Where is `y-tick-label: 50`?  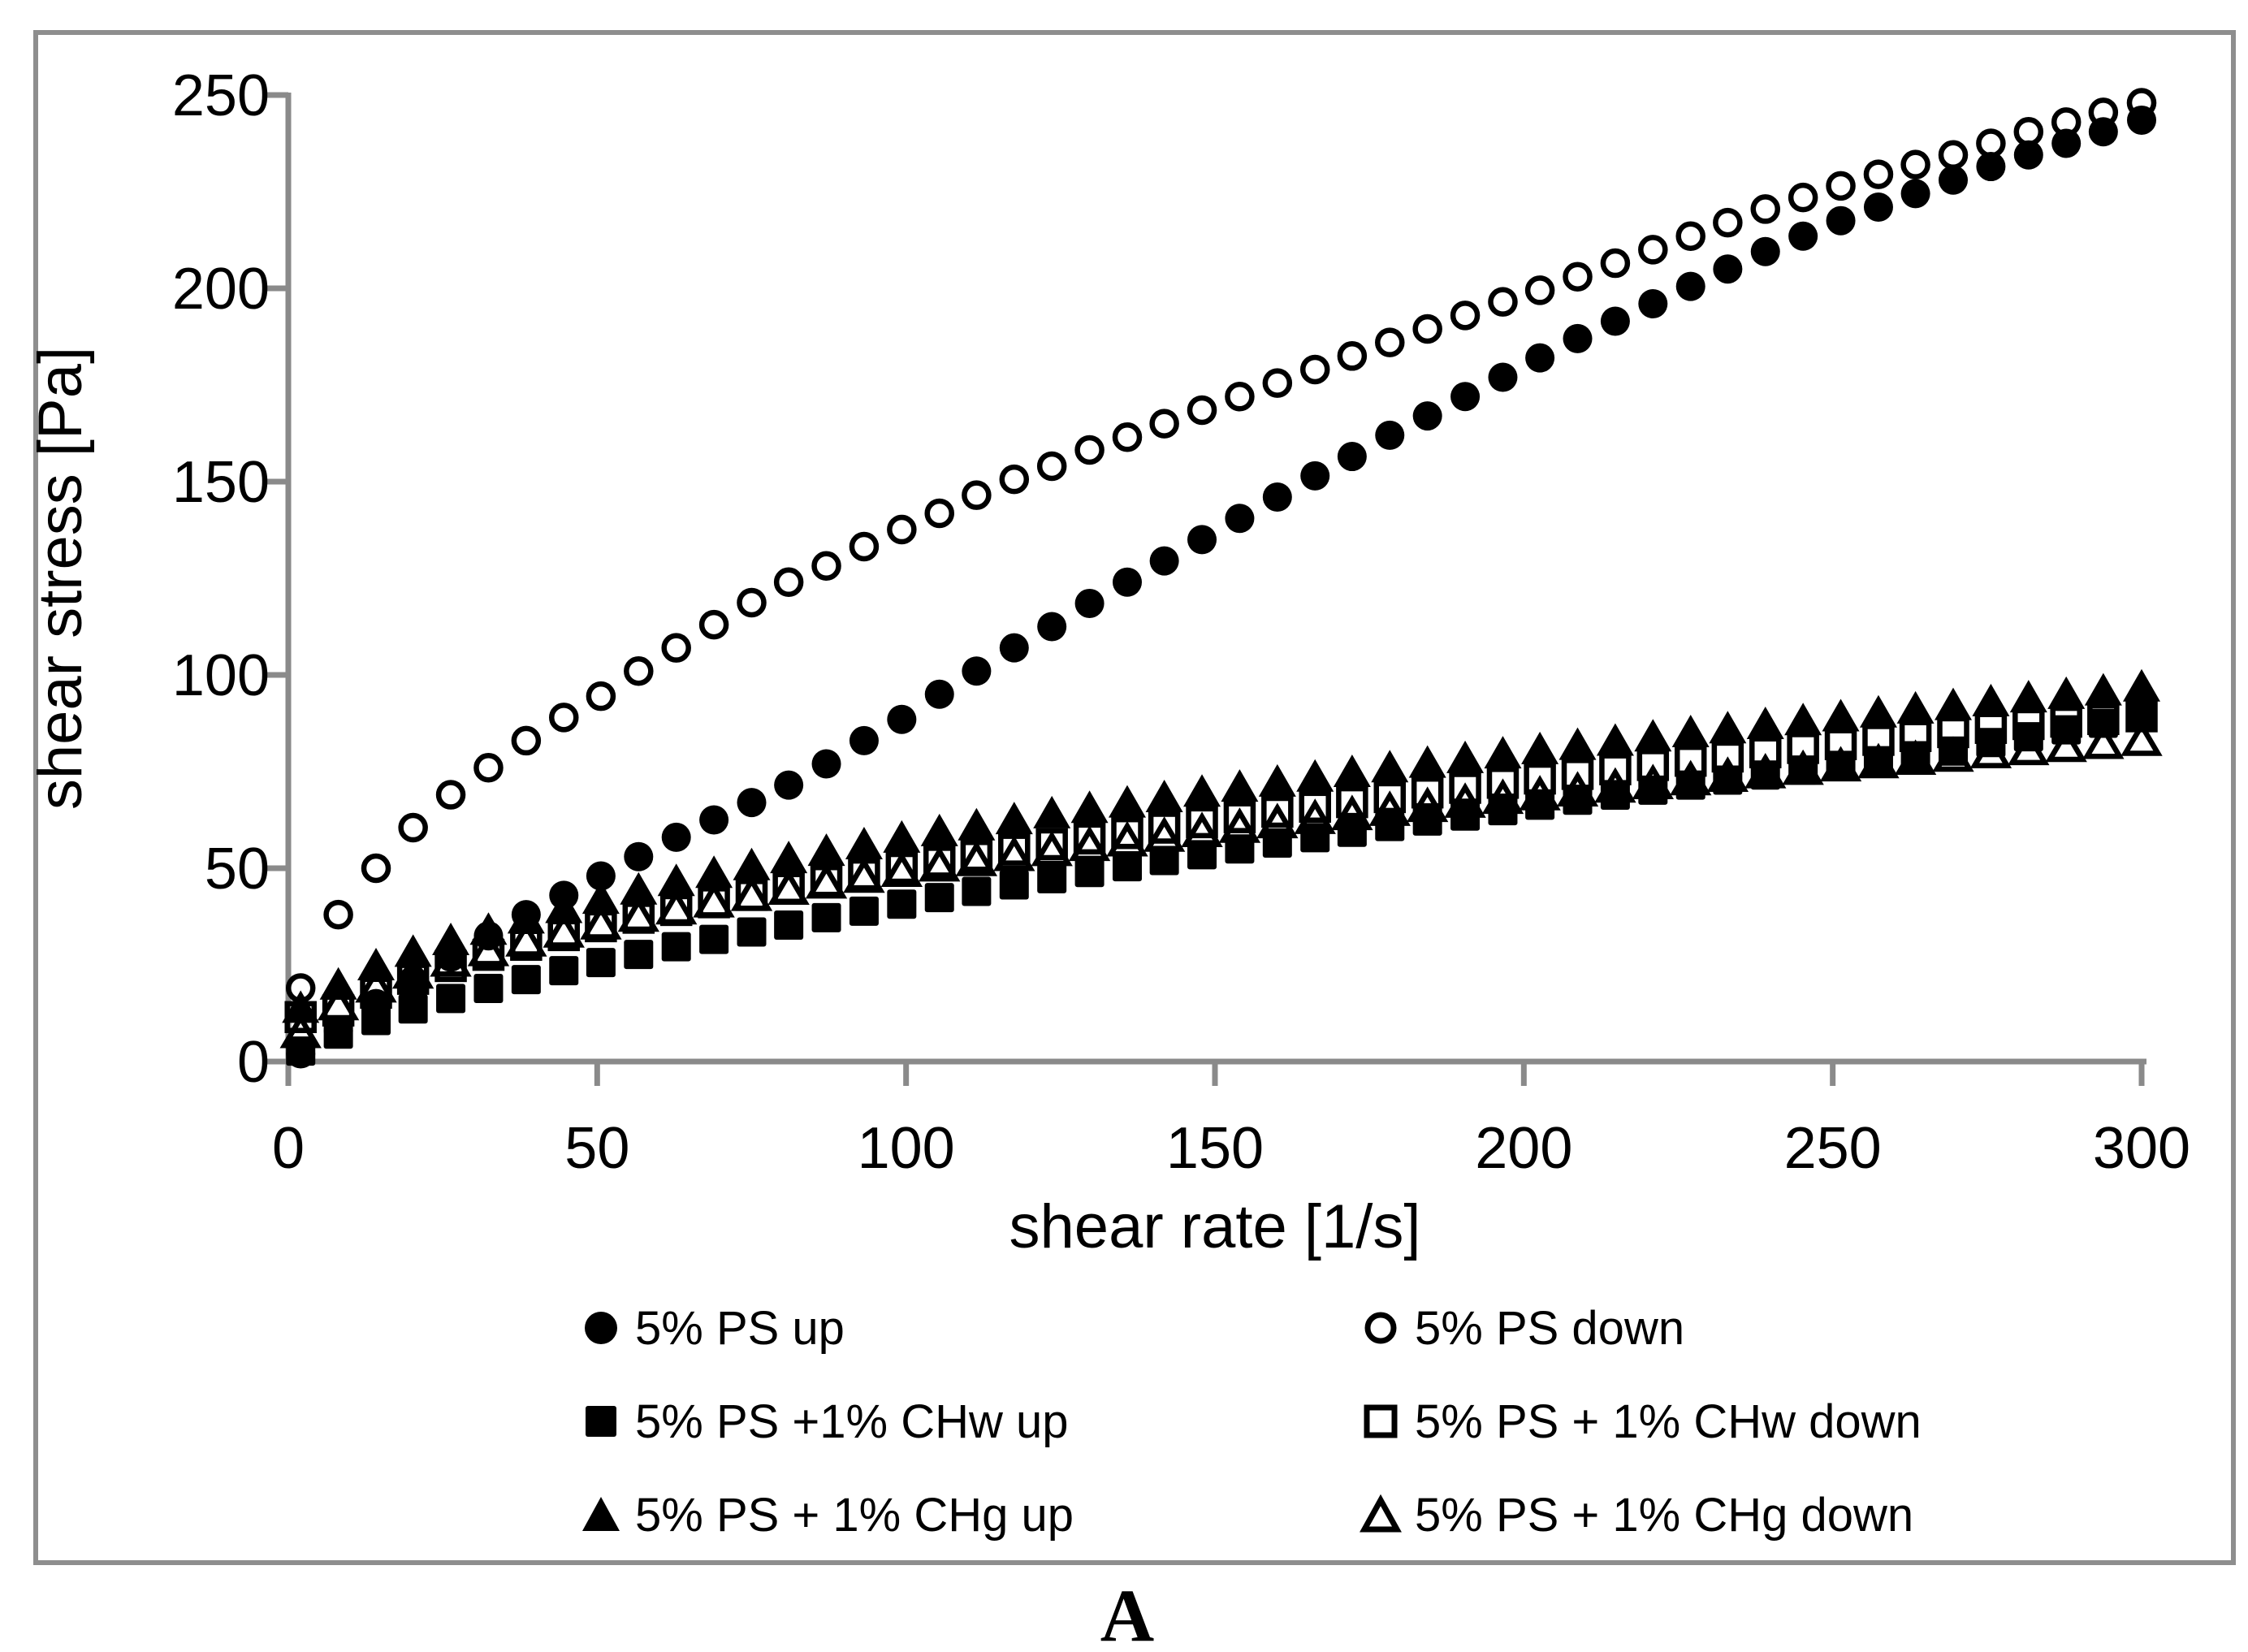
y-tick-label: 50 is located at coordinates (237, 869).